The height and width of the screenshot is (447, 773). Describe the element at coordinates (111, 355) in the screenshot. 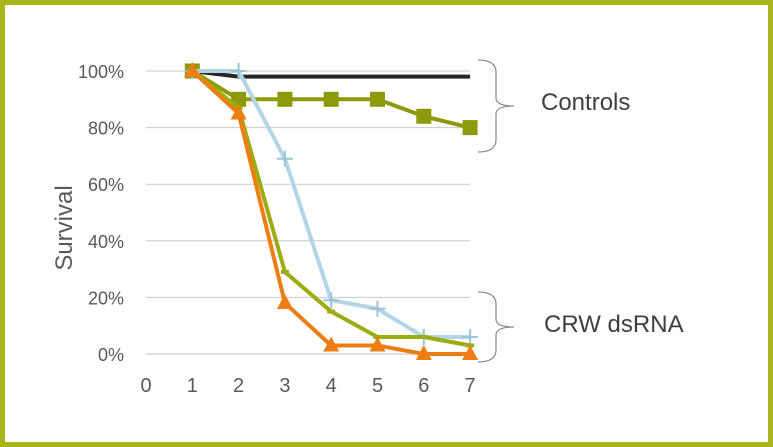

I see `y-tick-label: 0%` at that location.